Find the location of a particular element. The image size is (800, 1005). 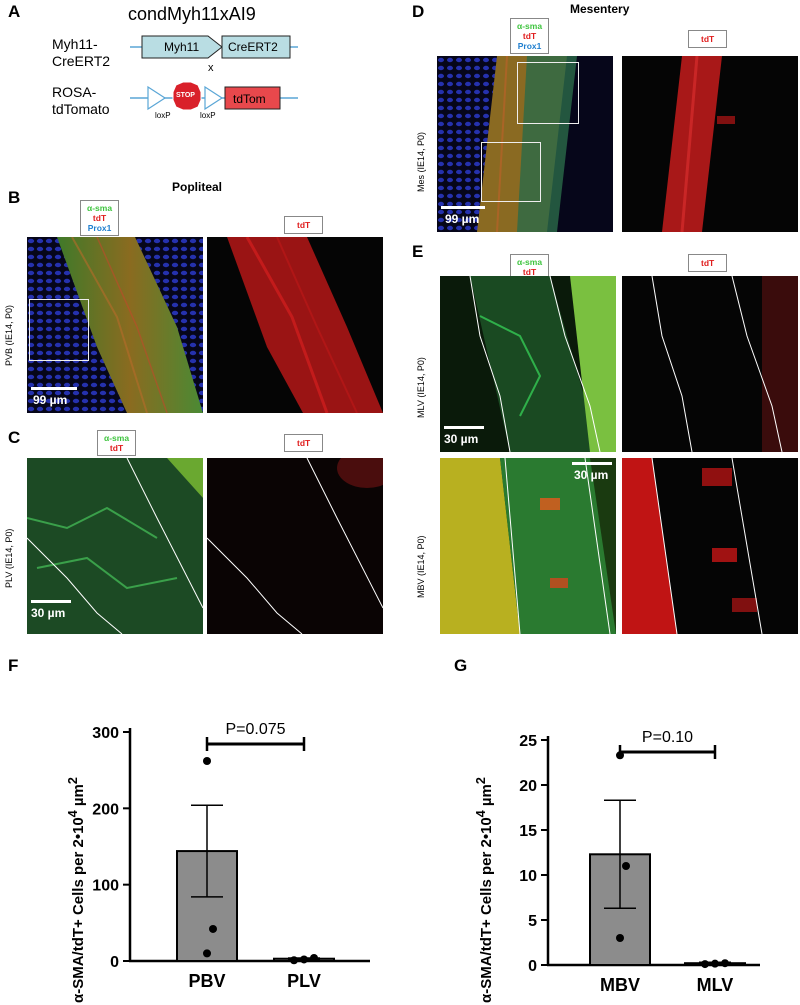

x-tick-label-plv: PLV is located at coordinates (304, 981).